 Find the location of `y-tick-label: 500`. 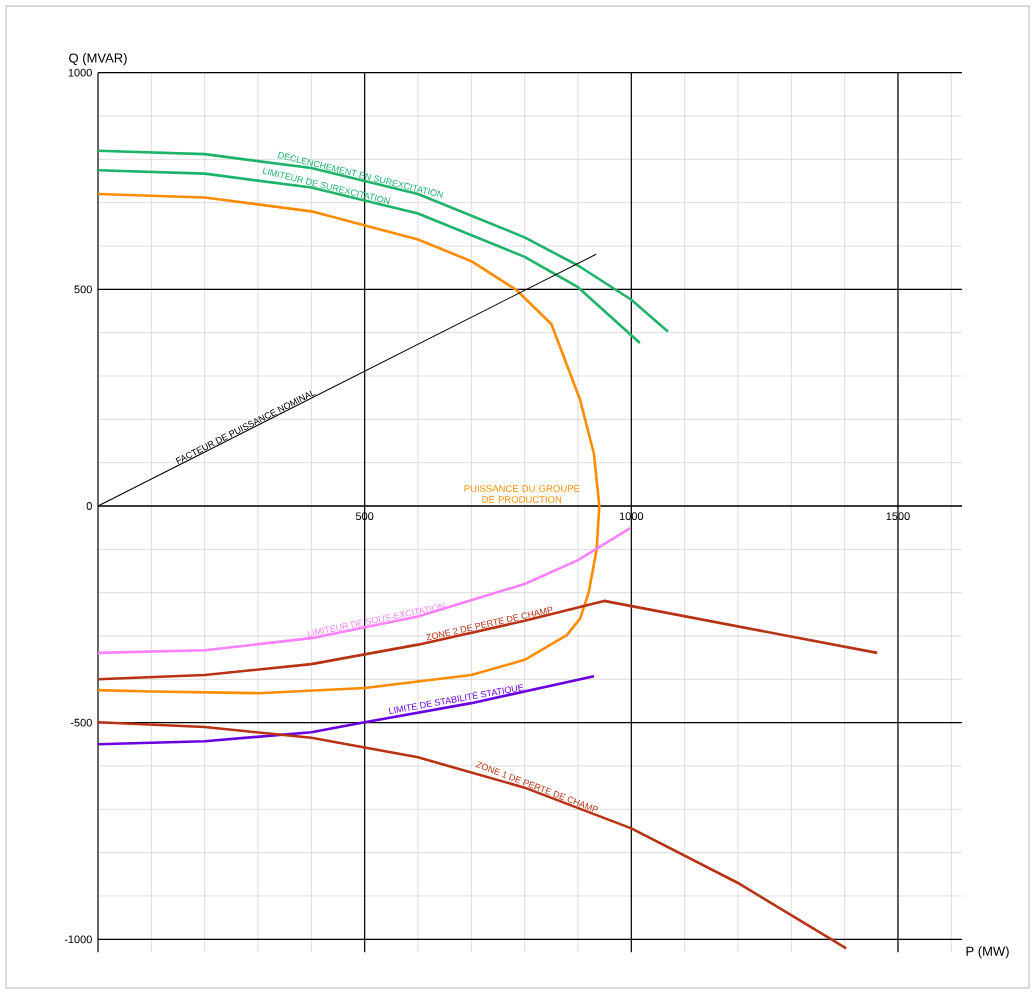

y-tick-label: 500 is located at coordinates (83, 289).